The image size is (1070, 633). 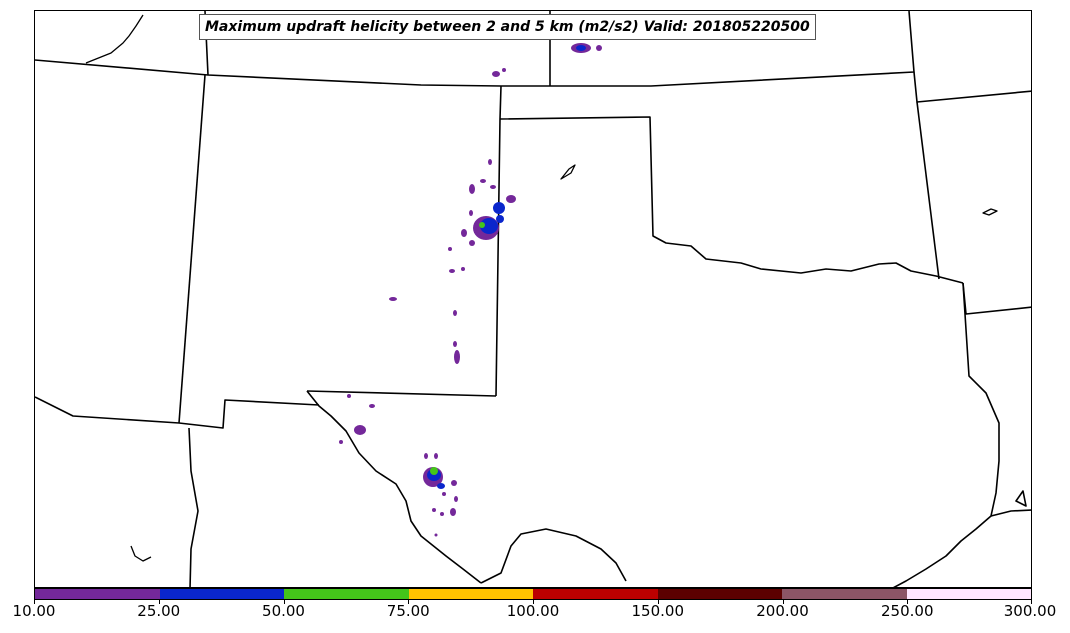 I want to click on colorbar-tick-label: 50.00, so click(x=283, y=611).